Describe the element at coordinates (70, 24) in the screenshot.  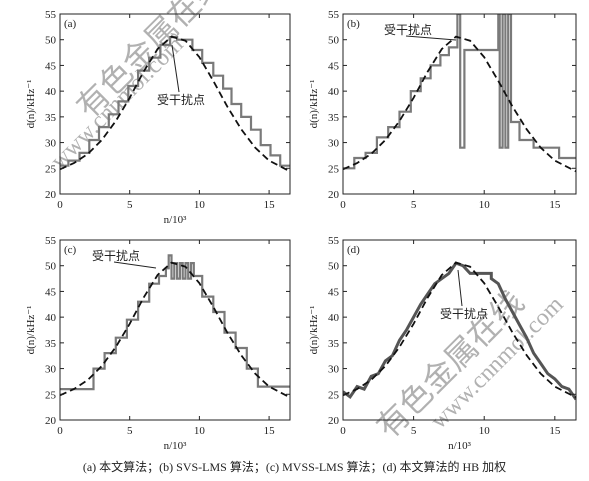
I see `chart-1-panel-label: (a)` at that location.